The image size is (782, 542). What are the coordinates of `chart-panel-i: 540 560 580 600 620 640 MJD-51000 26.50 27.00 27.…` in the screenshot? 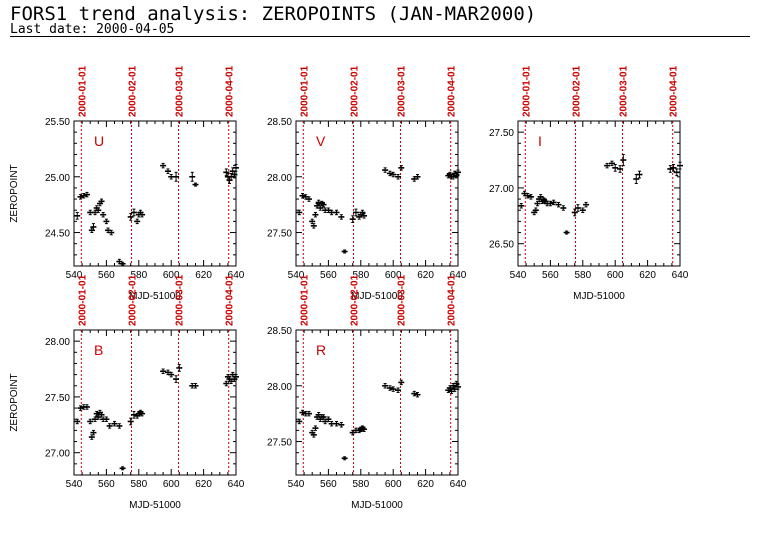 It's located at (589, 183).